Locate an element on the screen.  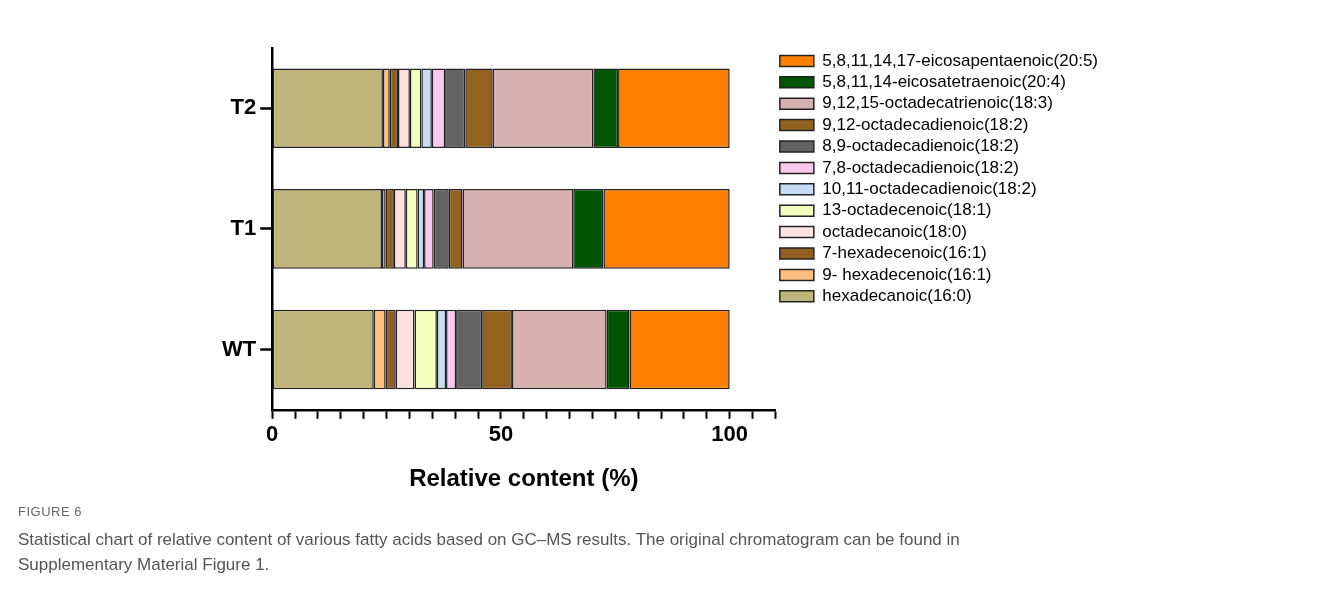
y-tick-label: T1 is located at coordinates (243, 227).